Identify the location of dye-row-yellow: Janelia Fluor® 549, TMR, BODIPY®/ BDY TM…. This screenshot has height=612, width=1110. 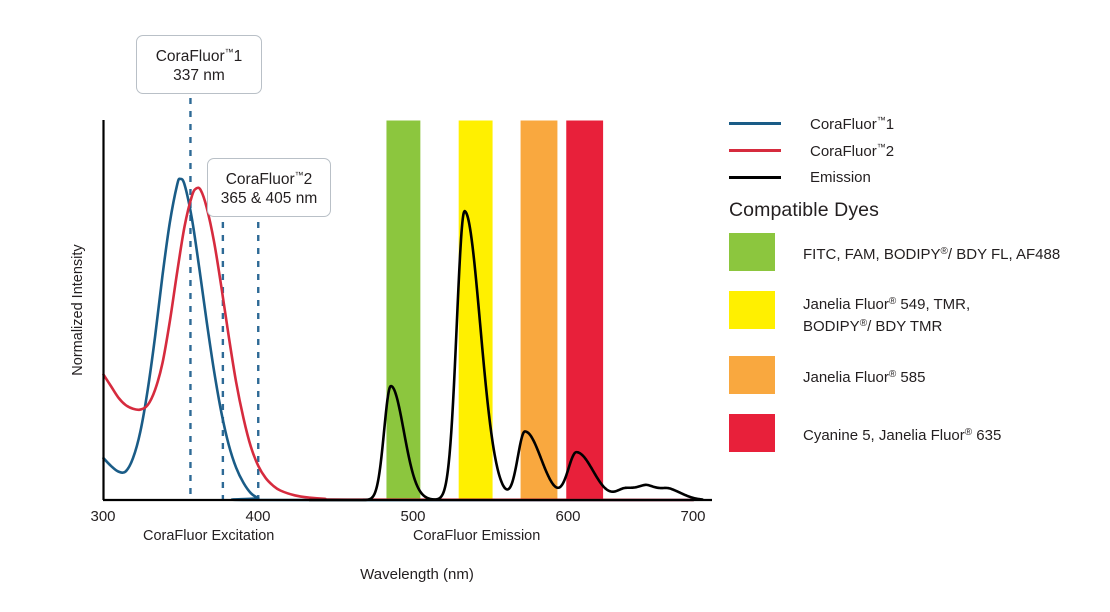
(916, 313).